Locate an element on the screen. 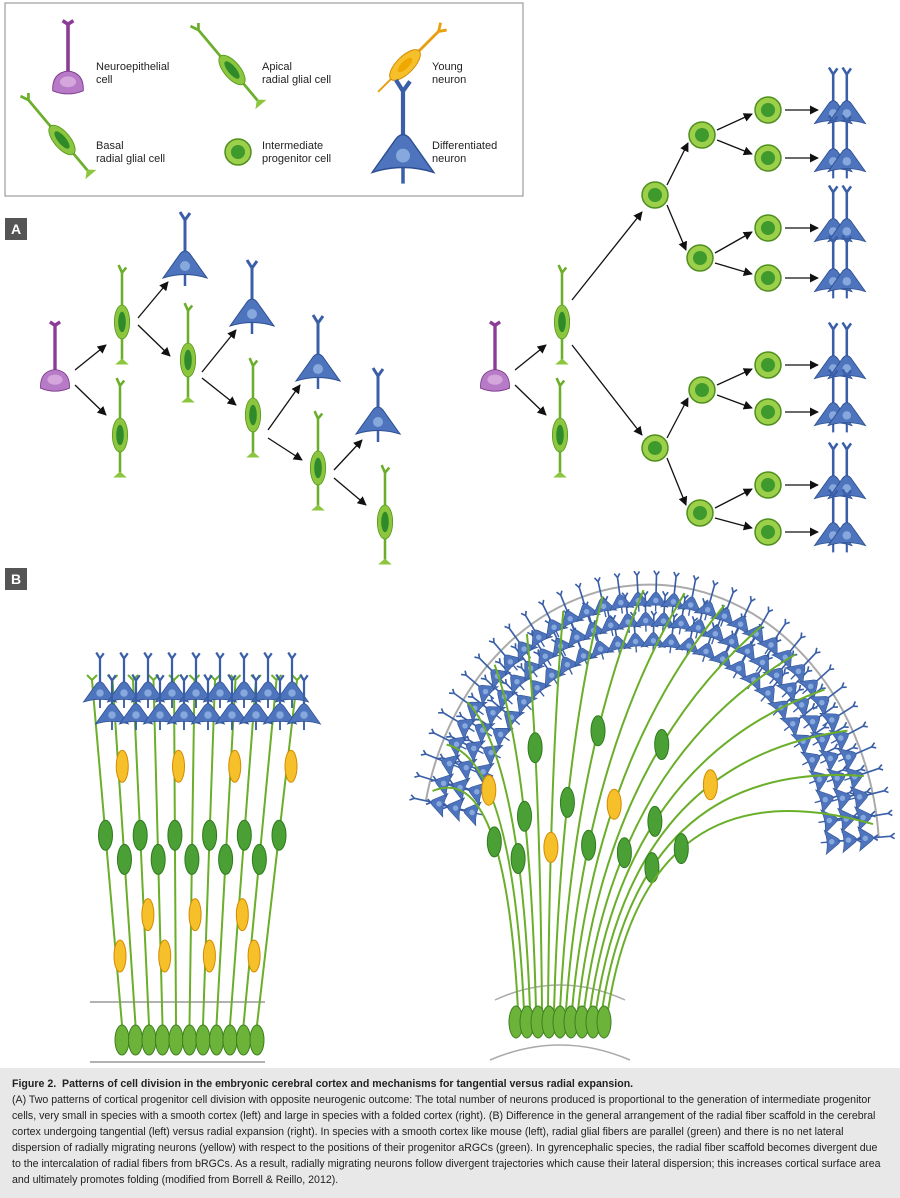 The height and width of the screenshot is (1198, 900). legend-label: Basal radial glial cell is located at coordinates (130, 152).